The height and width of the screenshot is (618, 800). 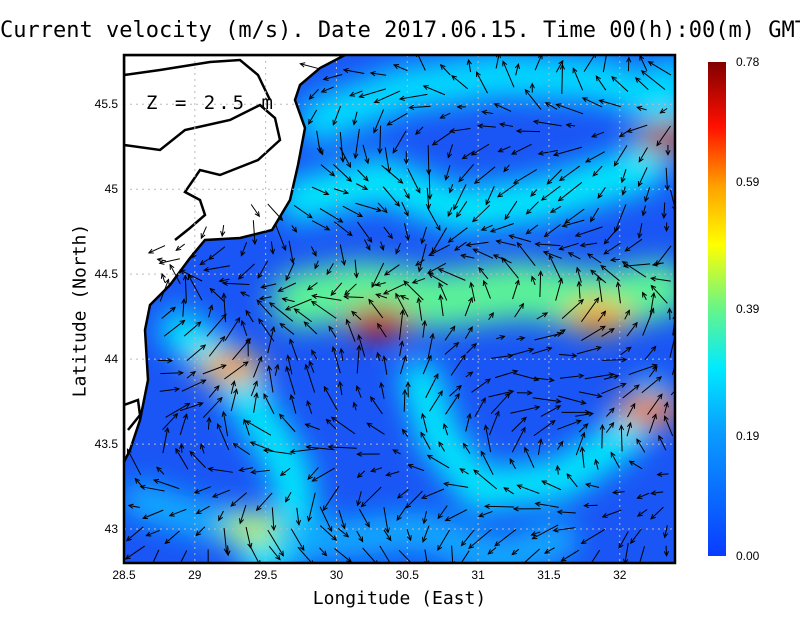 What do you see at coordinates (748, 309) in the screenshot?
I see `colorbar-tick-label: 0.39` at bounding box center [748, 309].